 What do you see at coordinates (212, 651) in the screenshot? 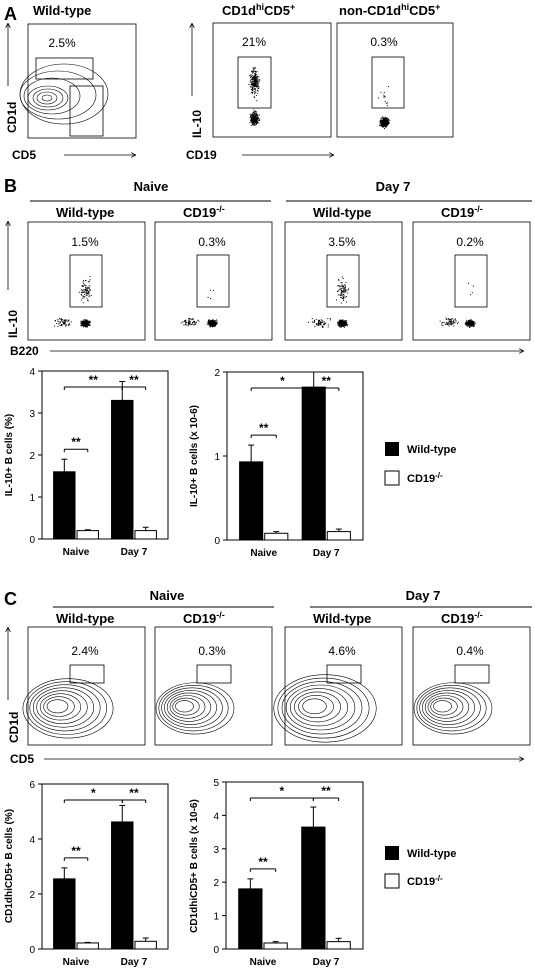
I see `flow-pct-c-1: 0.3%` at bounding box center [212, 651].